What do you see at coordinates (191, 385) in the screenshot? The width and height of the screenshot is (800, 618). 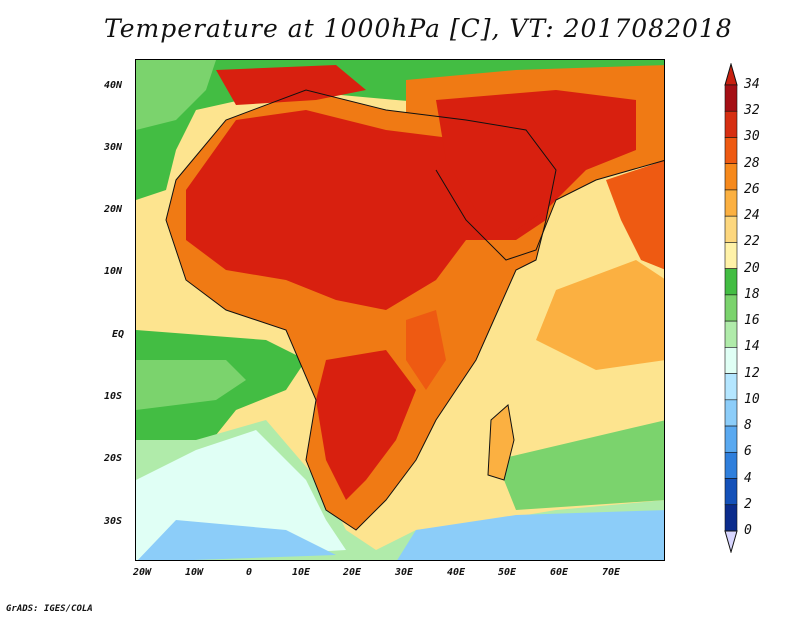 I see `south-atlantic-light-green` at bounding box center [191, 385].